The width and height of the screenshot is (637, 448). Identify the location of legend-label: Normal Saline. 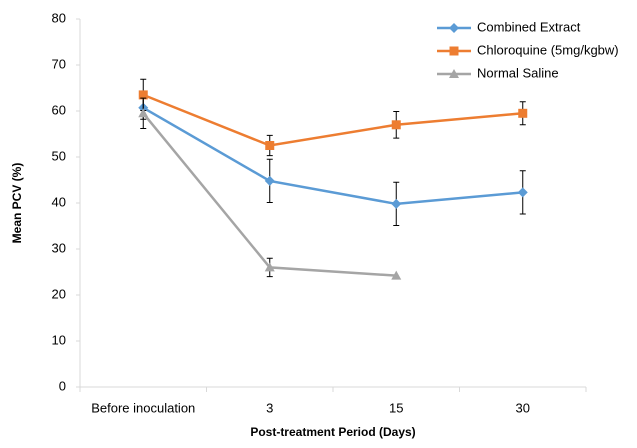
(518, 72).